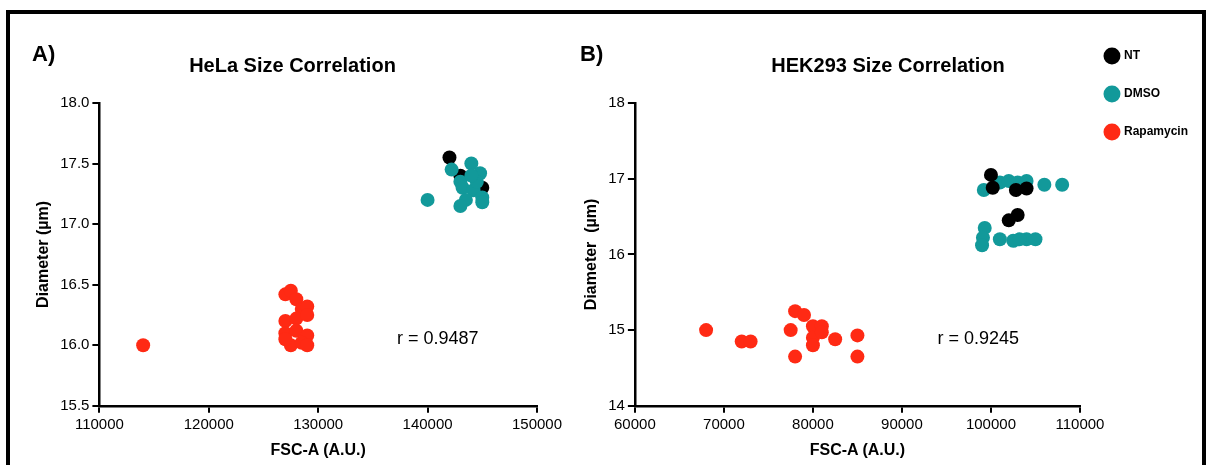 Image resolution: width=1218 pixels, height=471 pixels. I want to click on legend-label: DMSO, so click(1141, 93).